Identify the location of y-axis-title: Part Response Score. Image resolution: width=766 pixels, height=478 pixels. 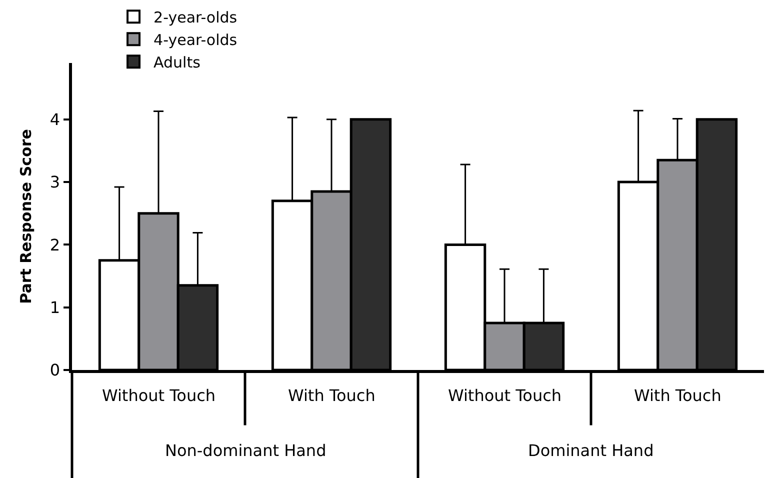
(26, 216).